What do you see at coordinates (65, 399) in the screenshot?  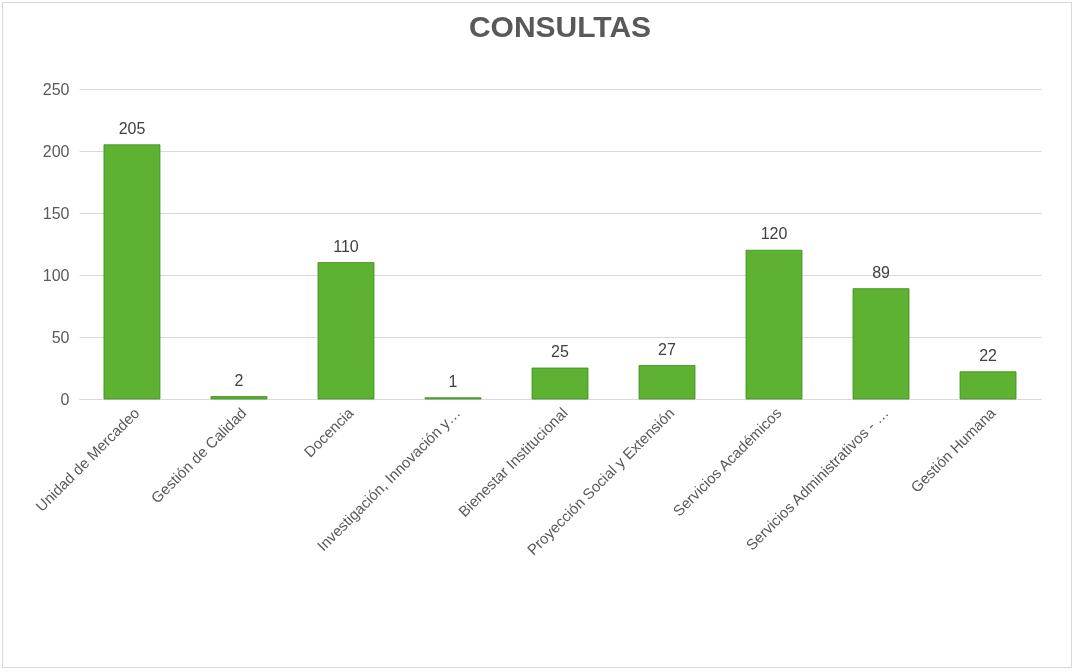 I see `y-tick-label: 0` at bounding box center [65, 399].